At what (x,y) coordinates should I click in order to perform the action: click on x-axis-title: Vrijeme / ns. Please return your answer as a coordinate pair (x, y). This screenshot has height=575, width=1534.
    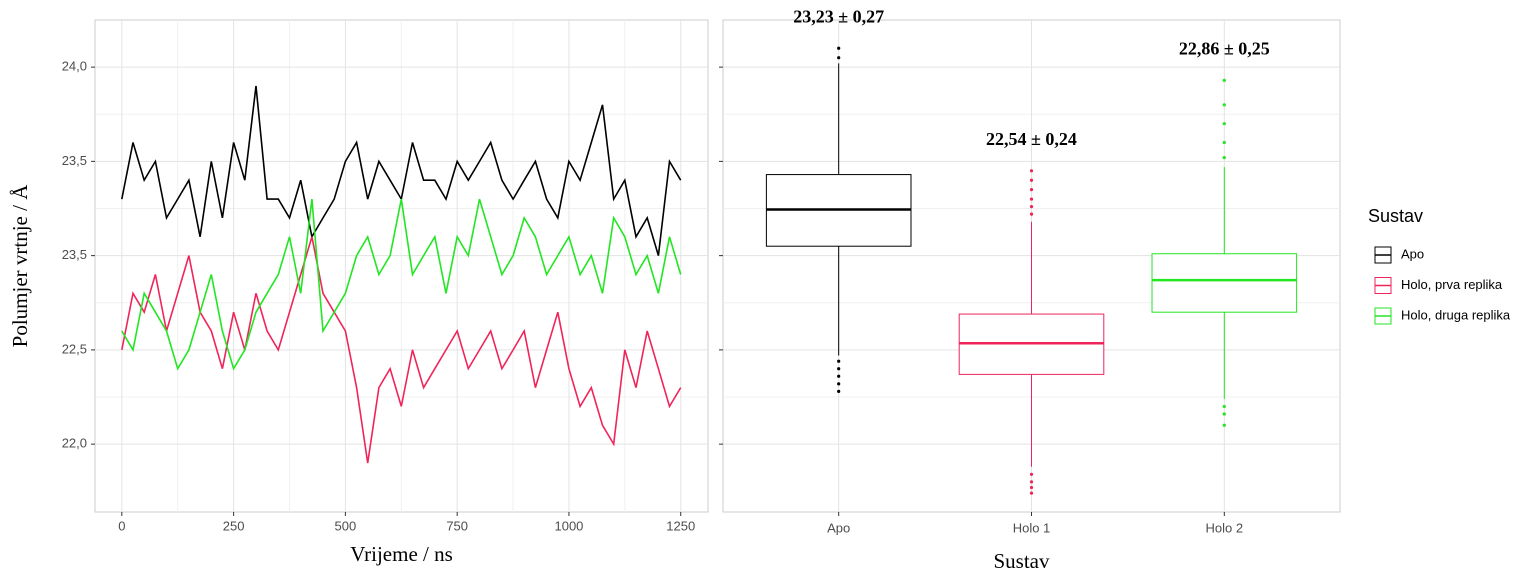
    Looking at the image, I should click on (401, 554).